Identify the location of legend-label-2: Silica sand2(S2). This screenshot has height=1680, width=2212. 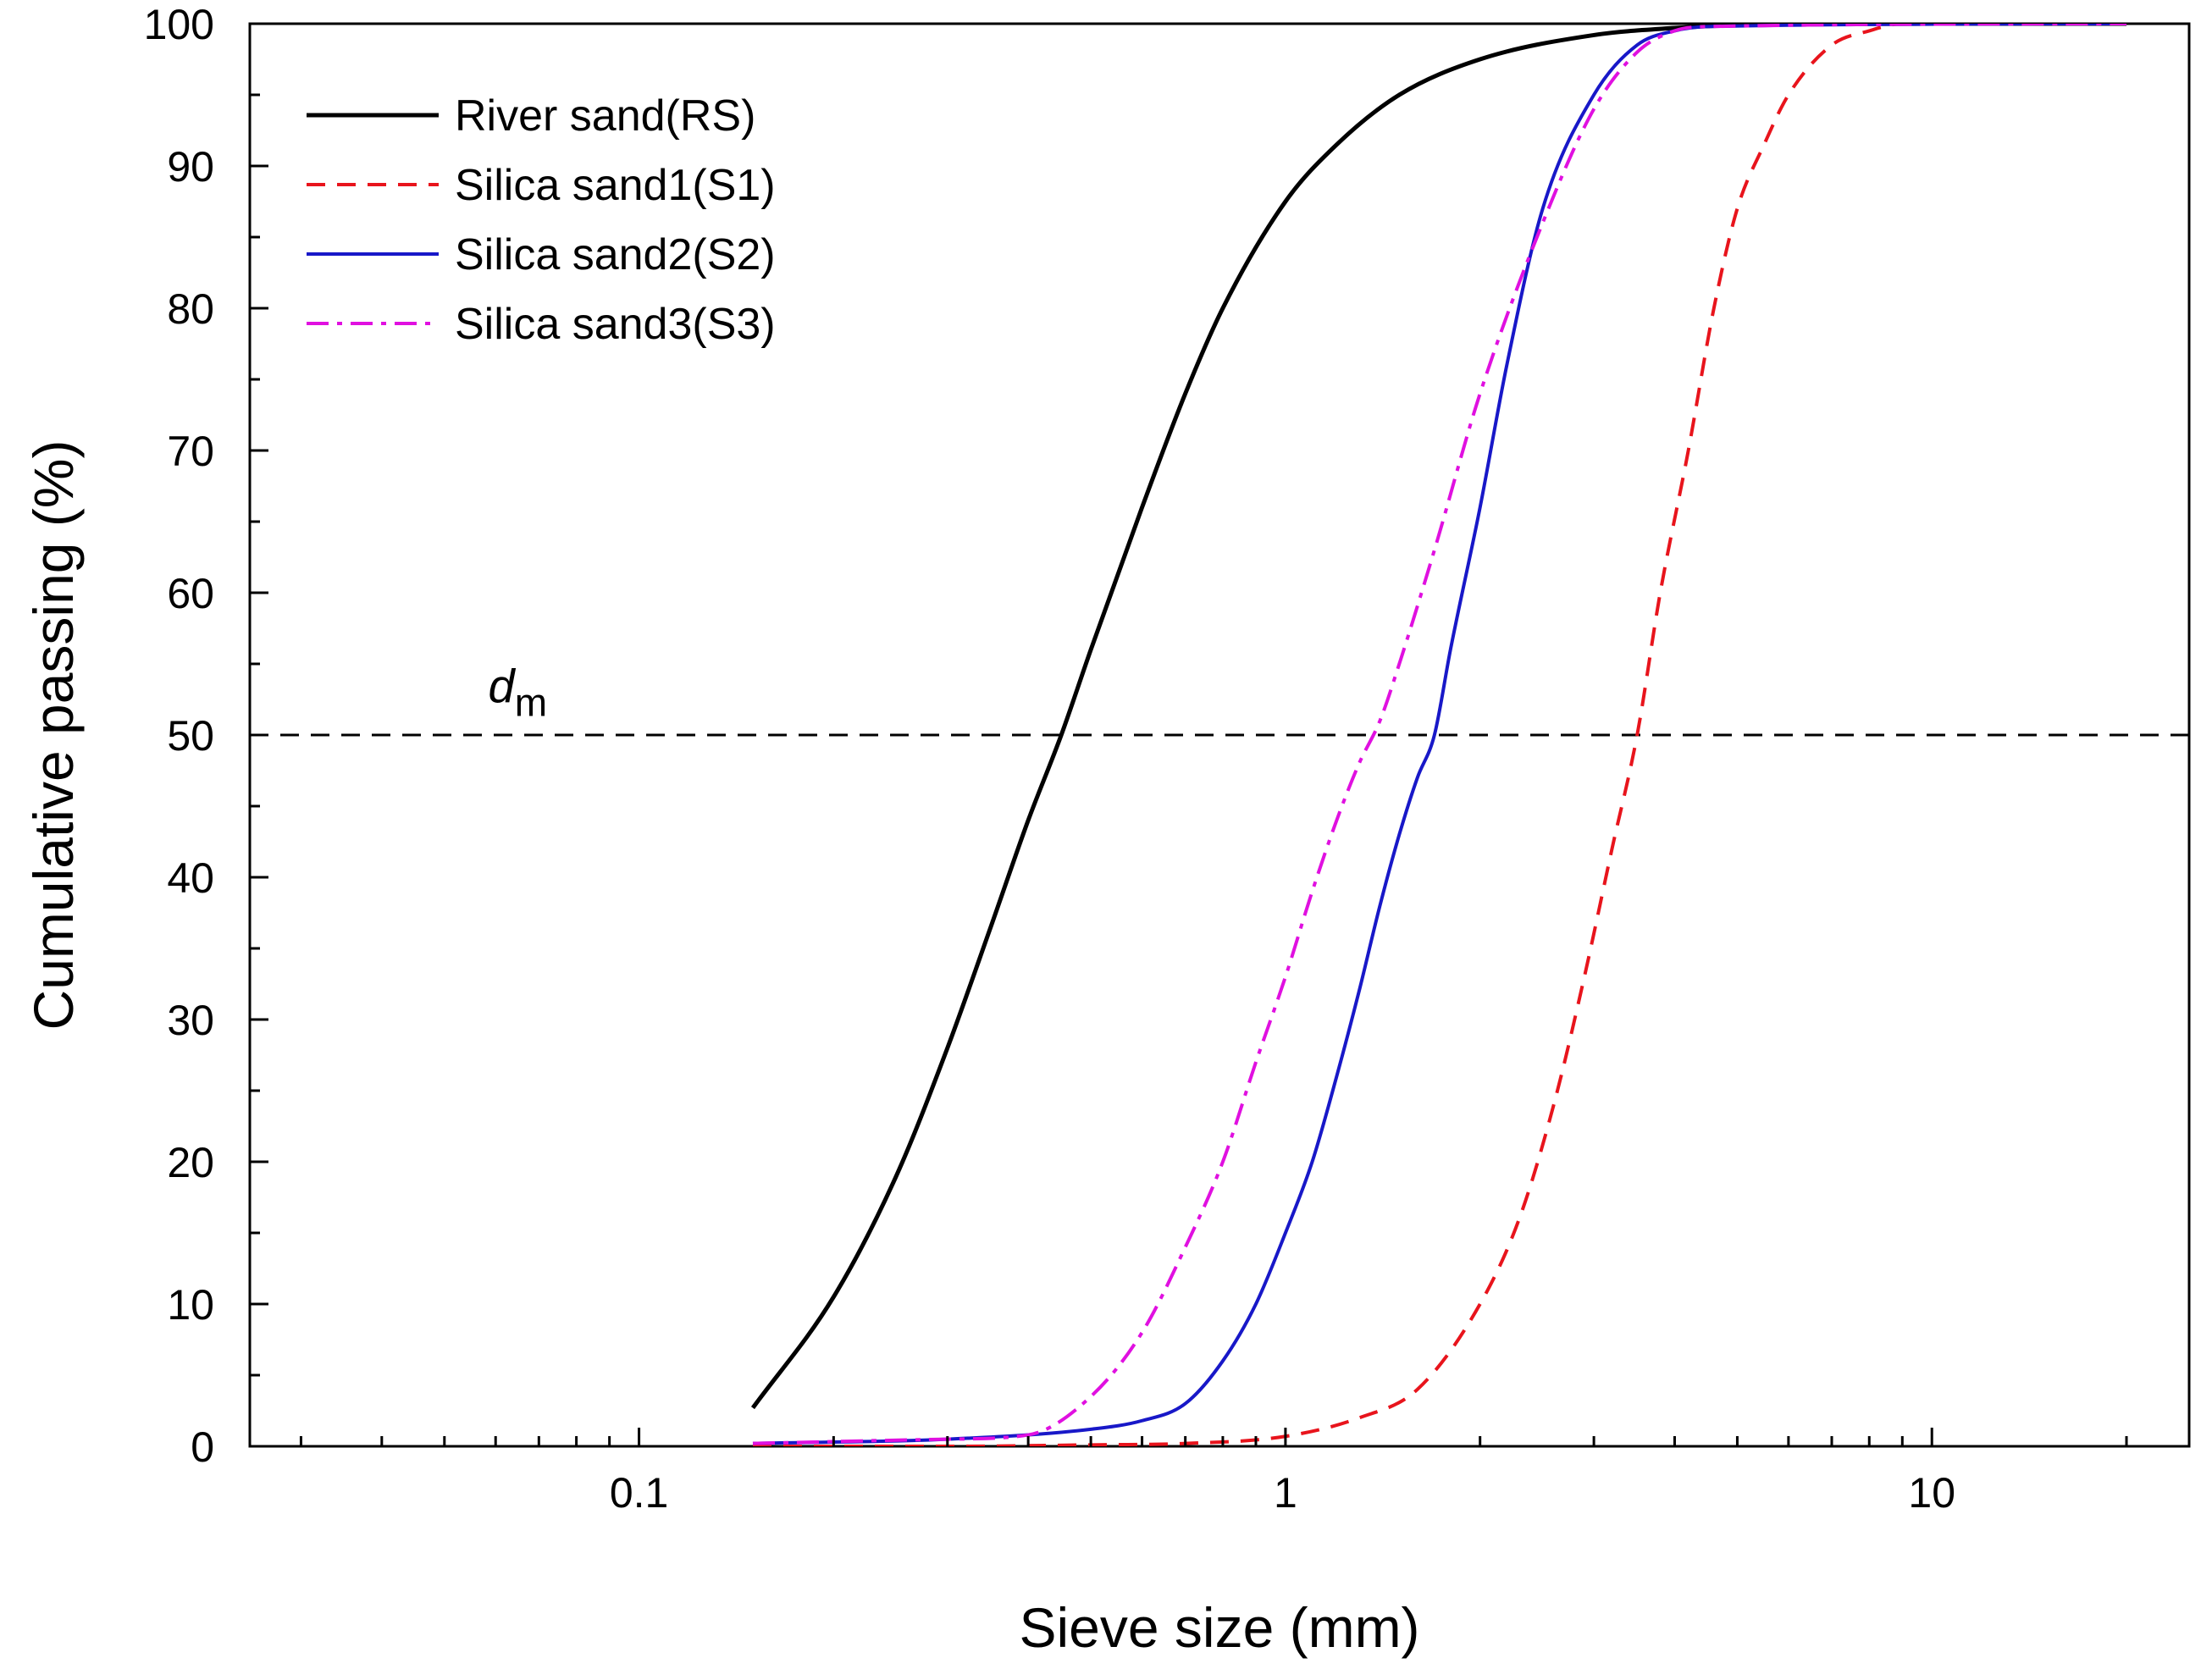
(615, 255).